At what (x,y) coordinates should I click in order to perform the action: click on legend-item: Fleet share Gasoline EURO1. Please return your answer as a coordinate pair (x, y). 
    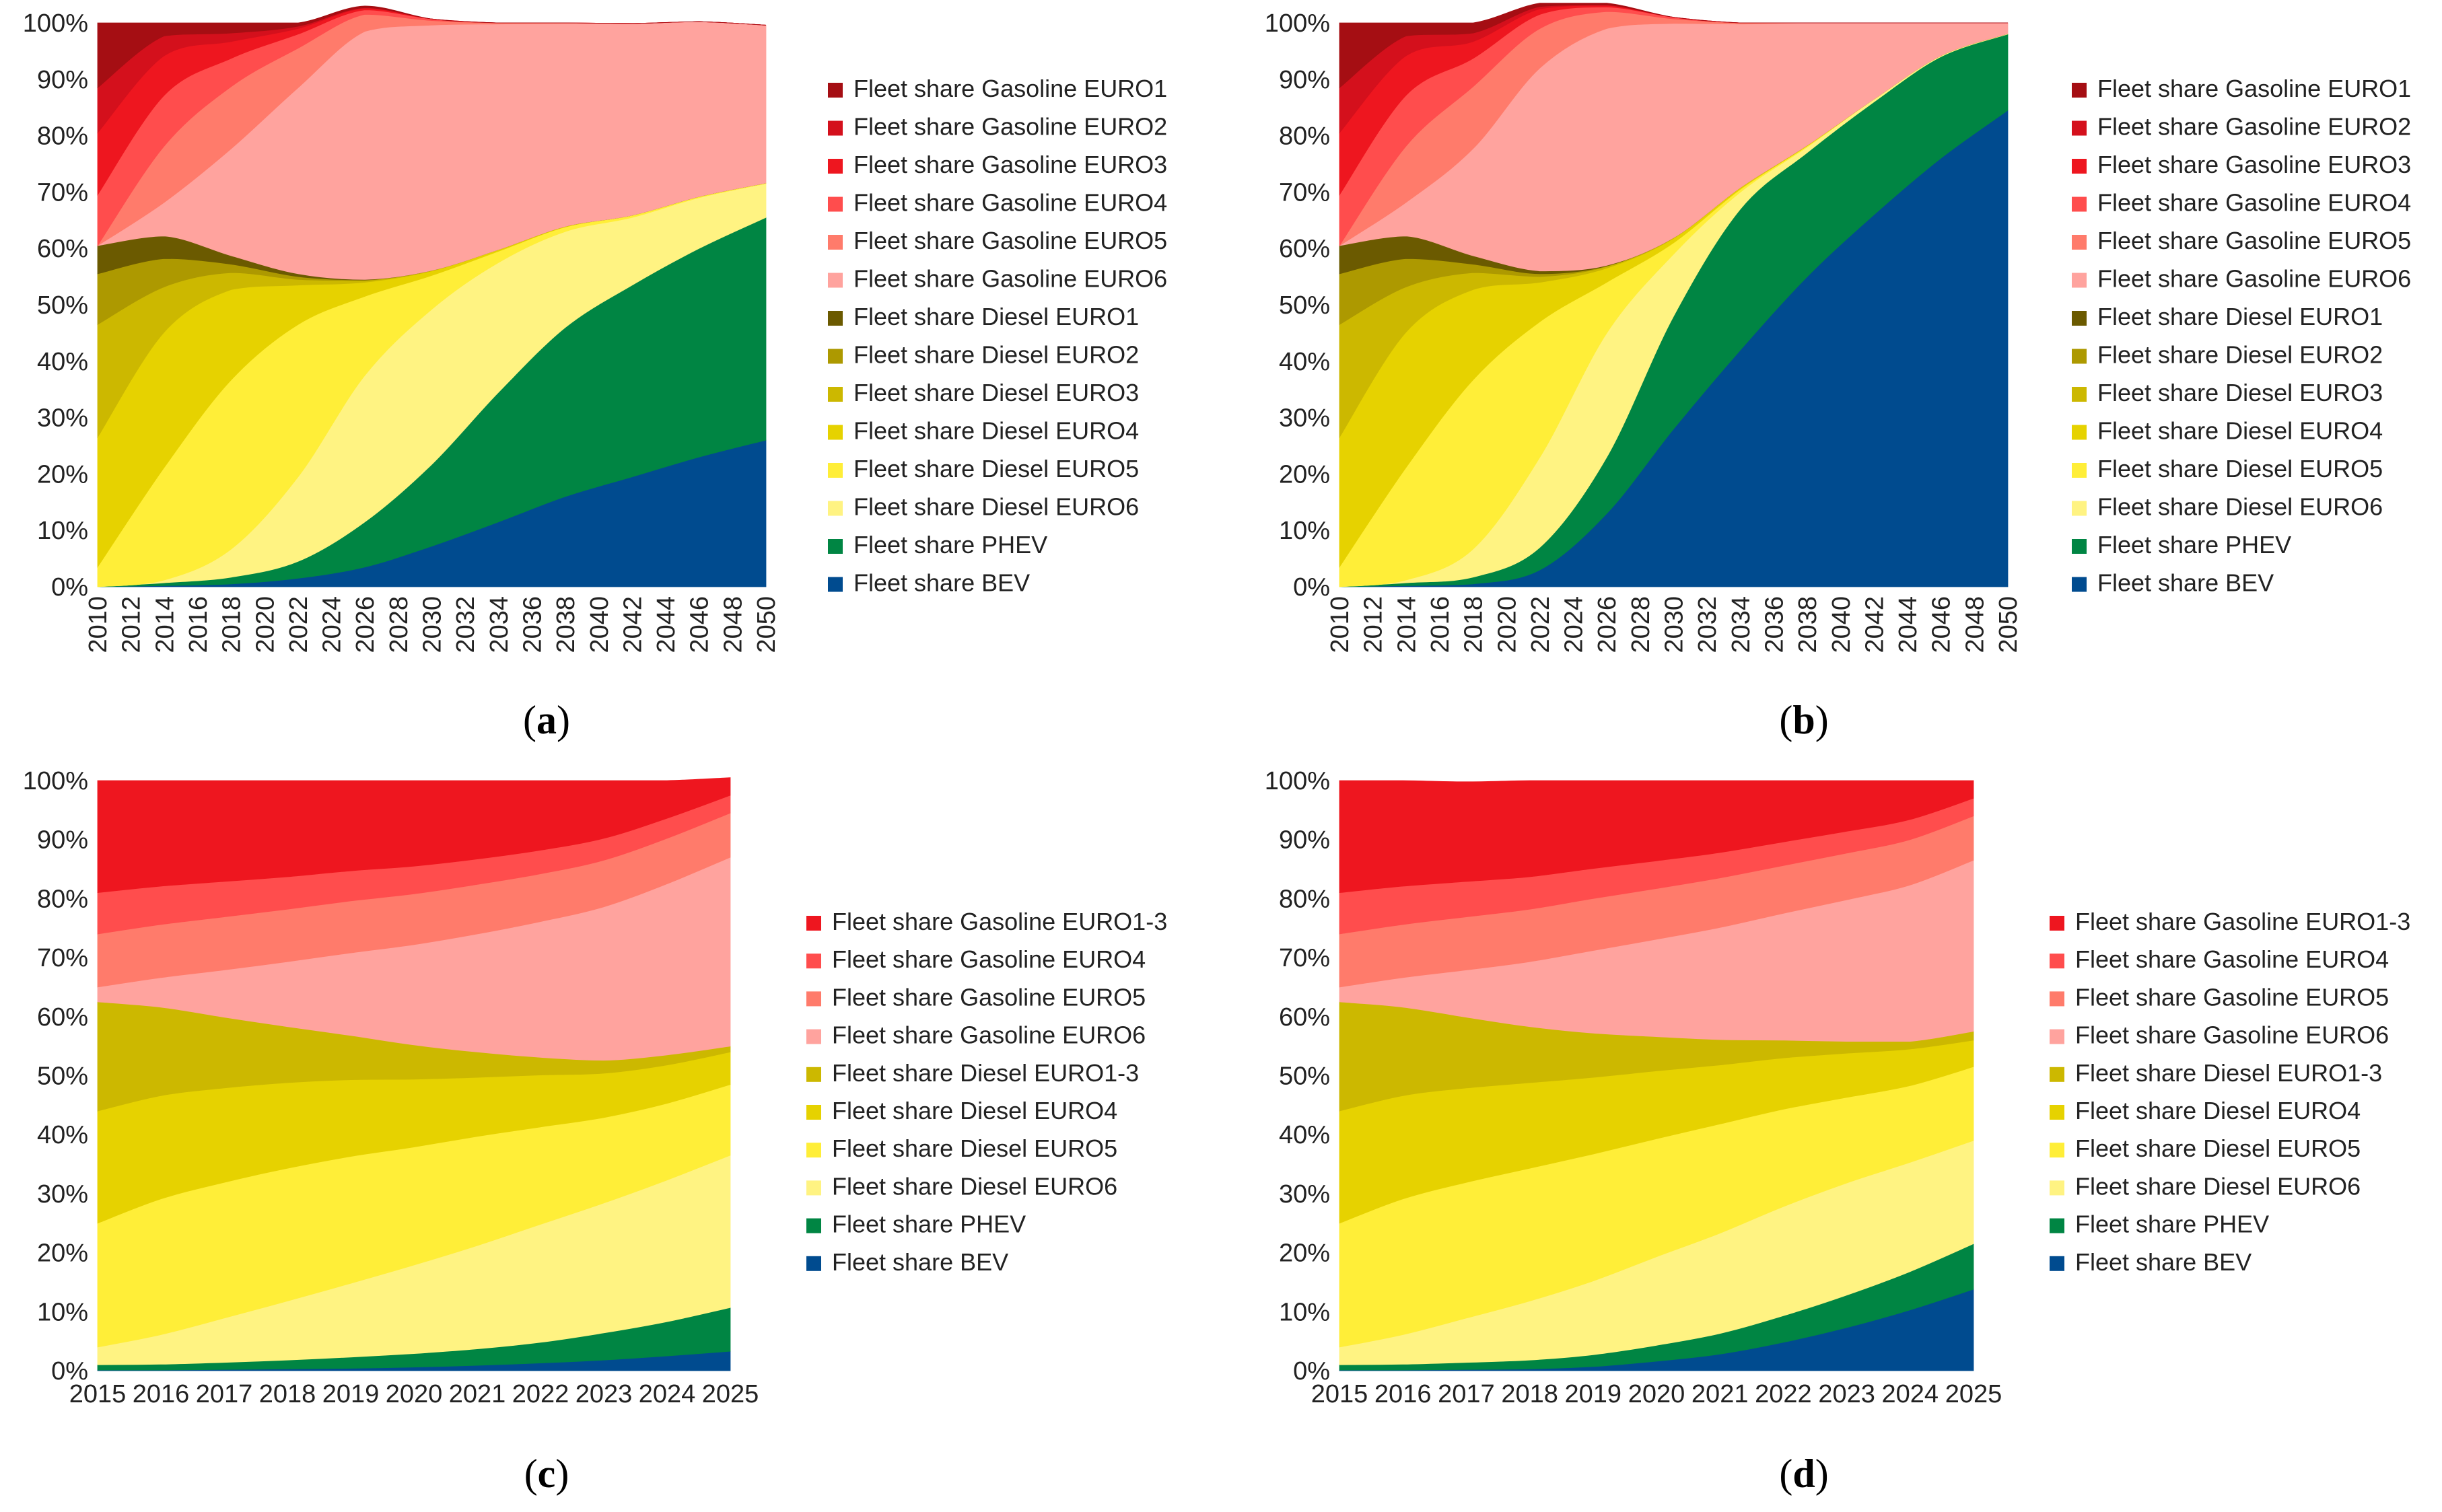
    Looking at the image, I should click on (2241, 88).